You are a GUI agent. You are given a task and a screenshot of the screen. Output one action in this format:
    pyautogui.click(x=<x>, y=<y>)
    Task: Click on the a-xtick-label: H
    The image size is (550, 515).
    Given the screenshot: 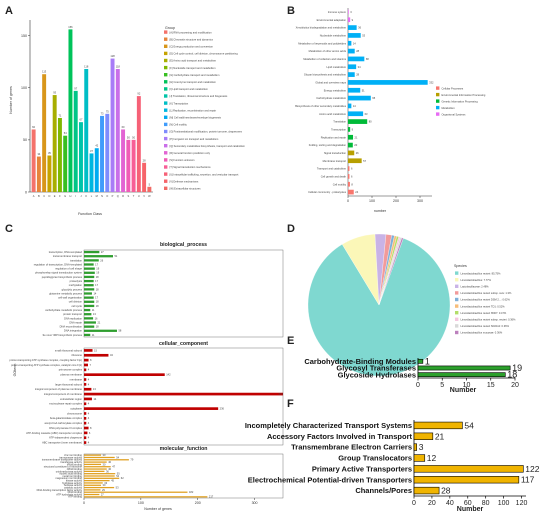 What is the action you would take?
    pyautogui.click(x=71, y=196)
    